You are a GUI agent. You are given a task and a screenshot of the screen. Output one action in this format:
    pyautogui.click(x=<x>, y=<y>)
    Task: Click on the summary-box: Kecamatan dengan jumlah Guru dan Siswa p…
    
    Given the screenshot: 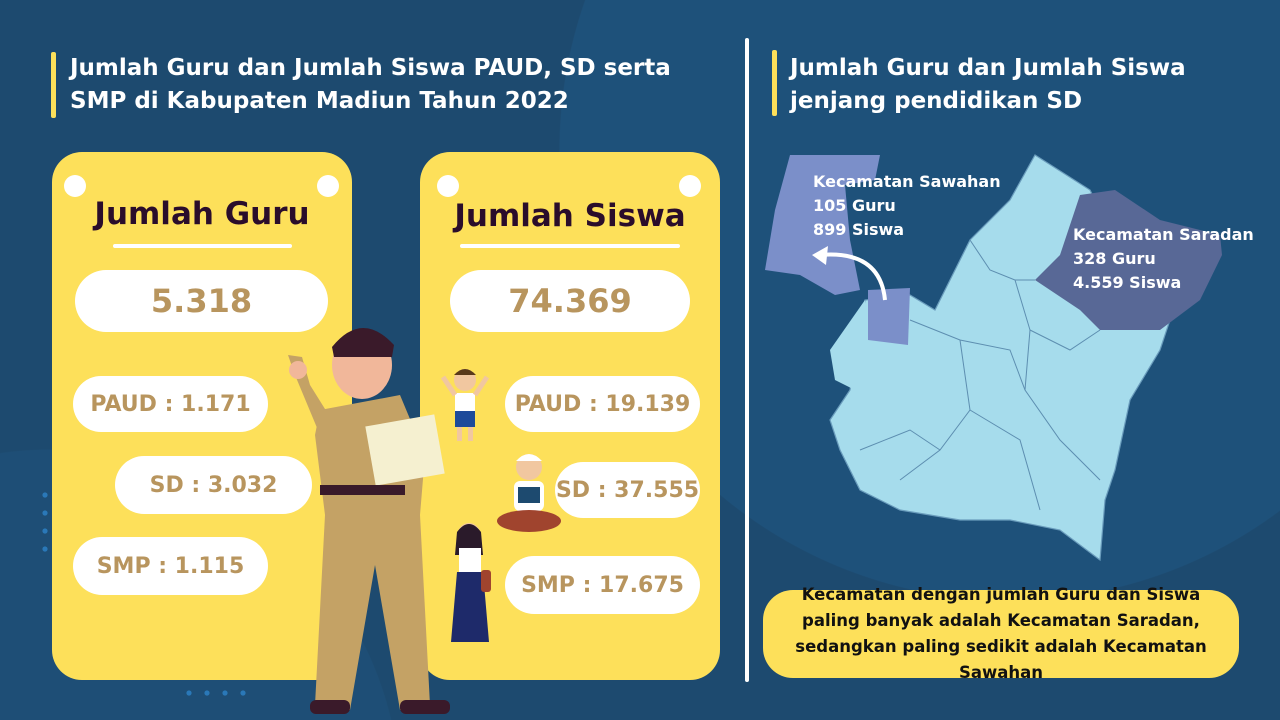 What is the action you would take?
    pyautogui.click(x=1001, y=633)
    